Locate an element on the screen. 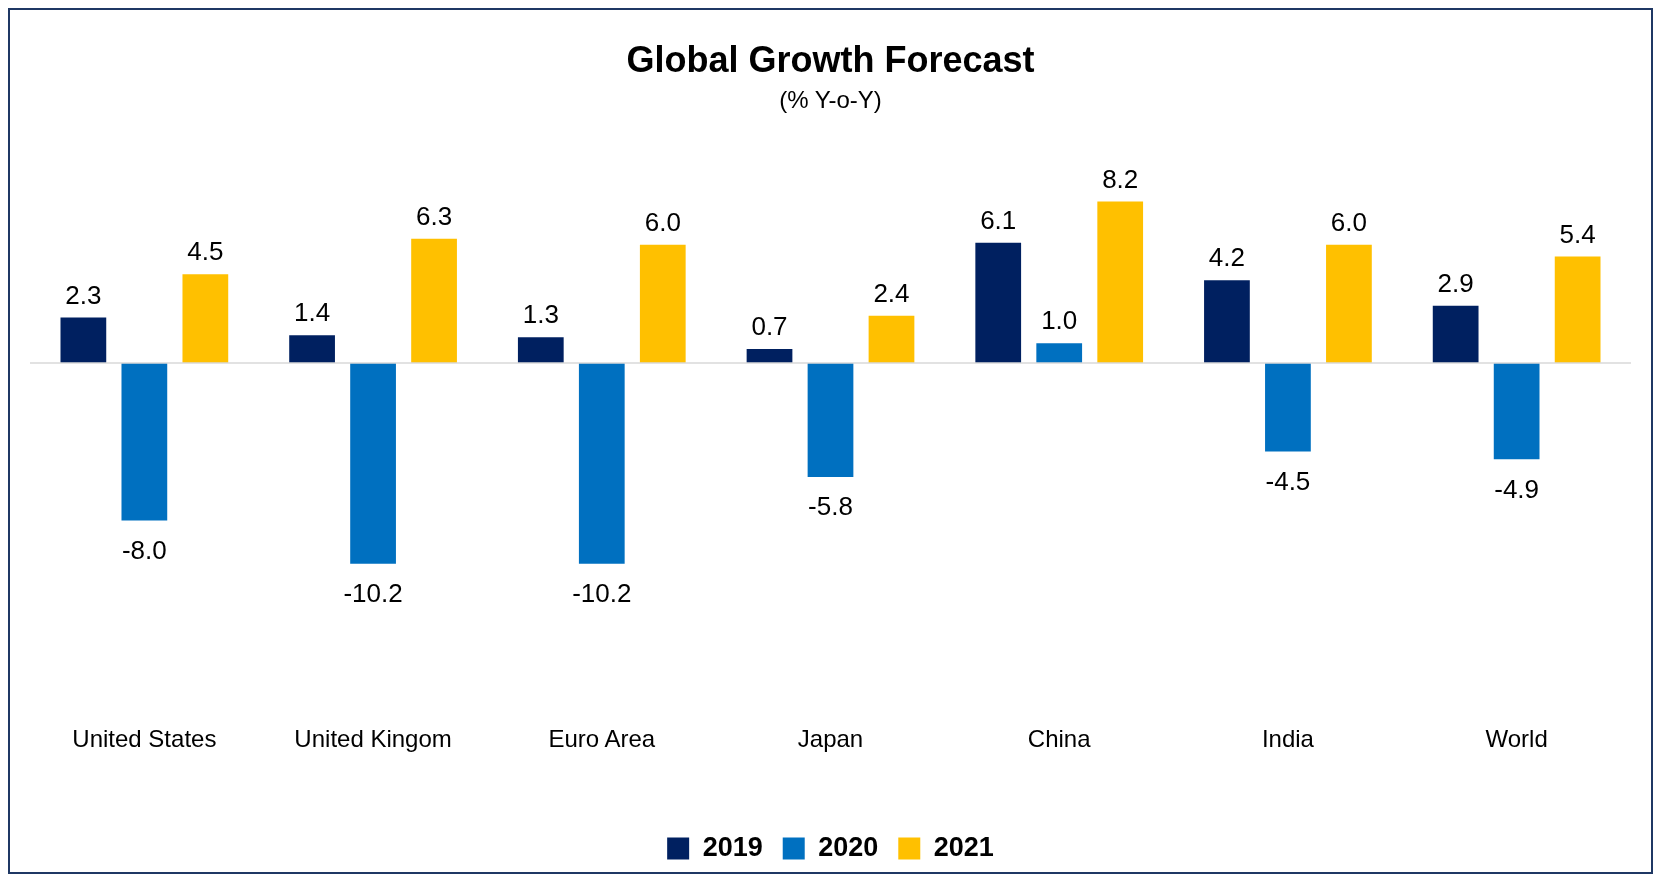 The image size is (1667, 889). data-label: 5.4 is located at coordinates (1577, 233).